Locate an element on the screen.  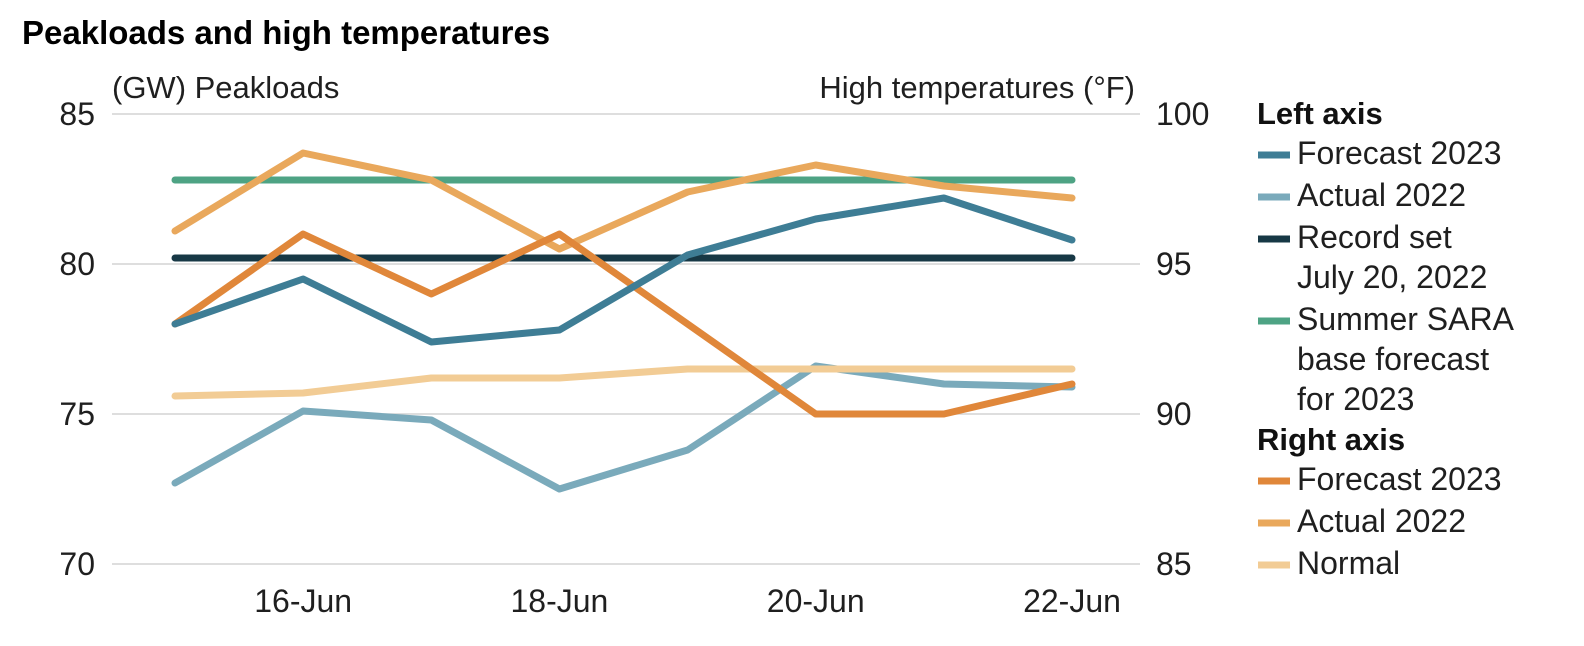
legend-header: Left axis is located at coordinates (1320, 113).